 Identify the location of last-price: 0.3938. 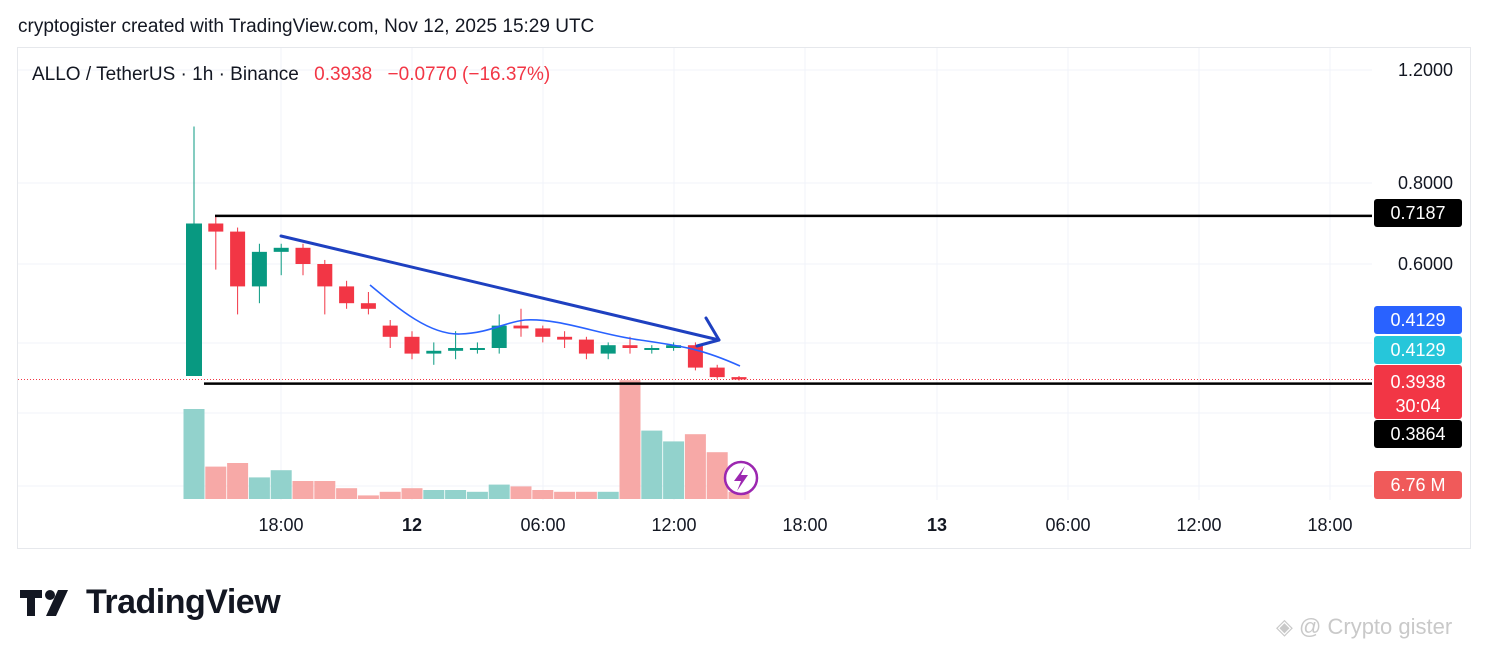
(343, 74).